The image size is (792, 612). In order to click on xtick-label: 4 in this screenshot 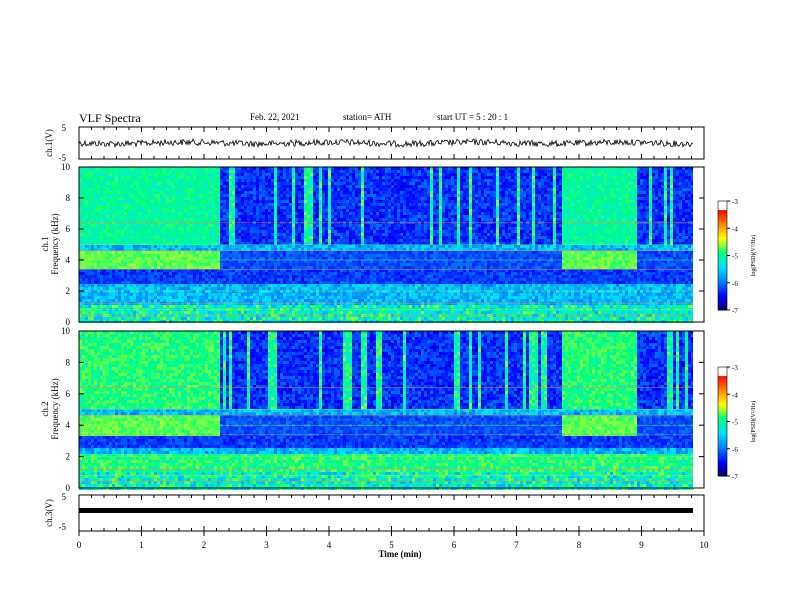, I will do `click(329, 545)`.